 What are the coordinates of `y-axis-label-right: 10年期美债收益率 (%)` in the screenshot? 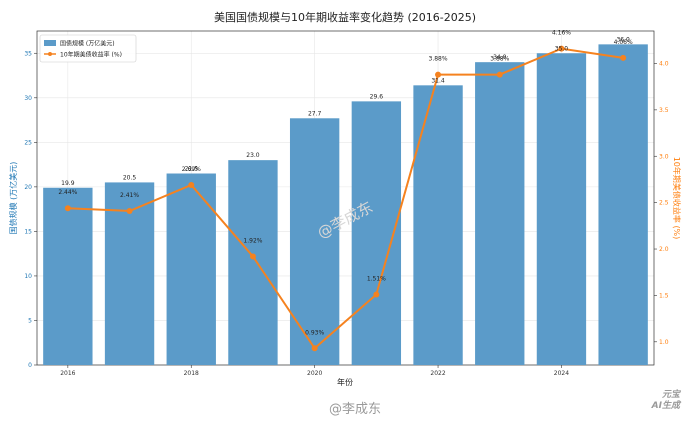 It's located at (677, 198).